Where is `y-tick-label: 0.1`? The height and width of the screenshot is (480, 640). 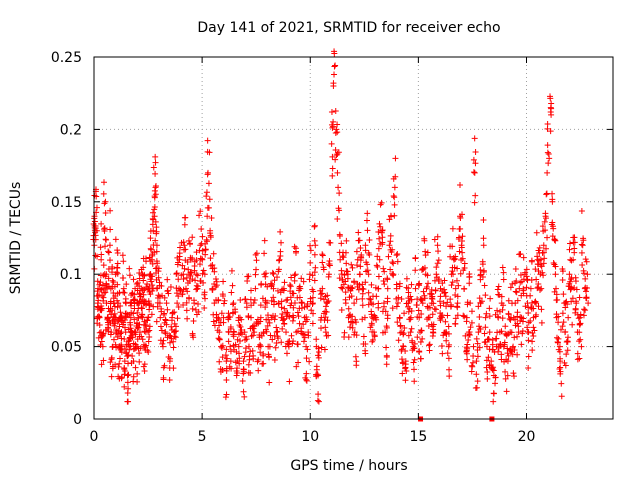 y-tick-label: 0.1 is located at coordinates (71, 275).